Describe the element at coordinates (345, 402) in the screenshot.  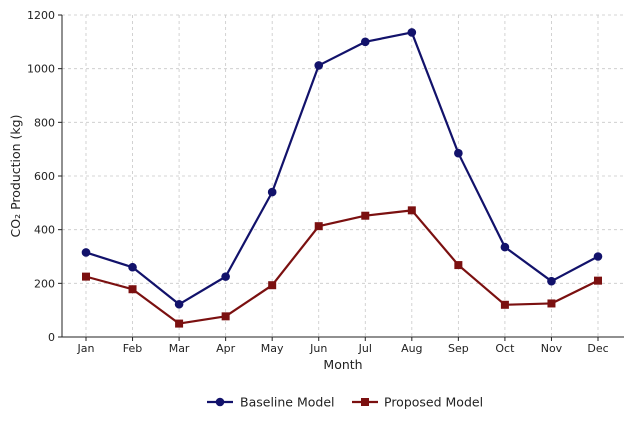
I see `legend: Baseline Model Proposed Model` at that location.